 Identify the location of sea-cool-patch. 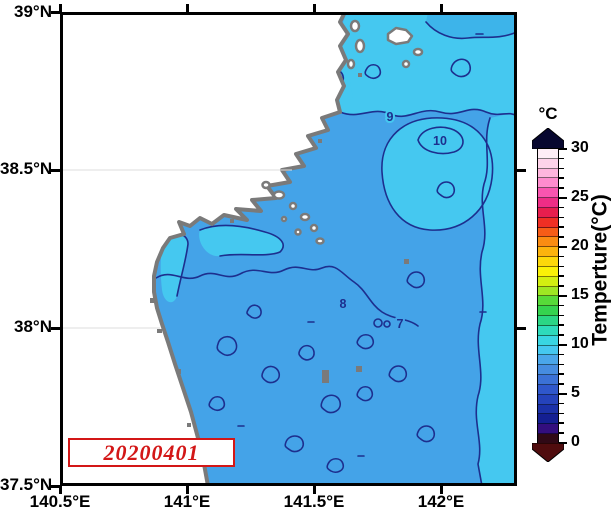
(471, 25).